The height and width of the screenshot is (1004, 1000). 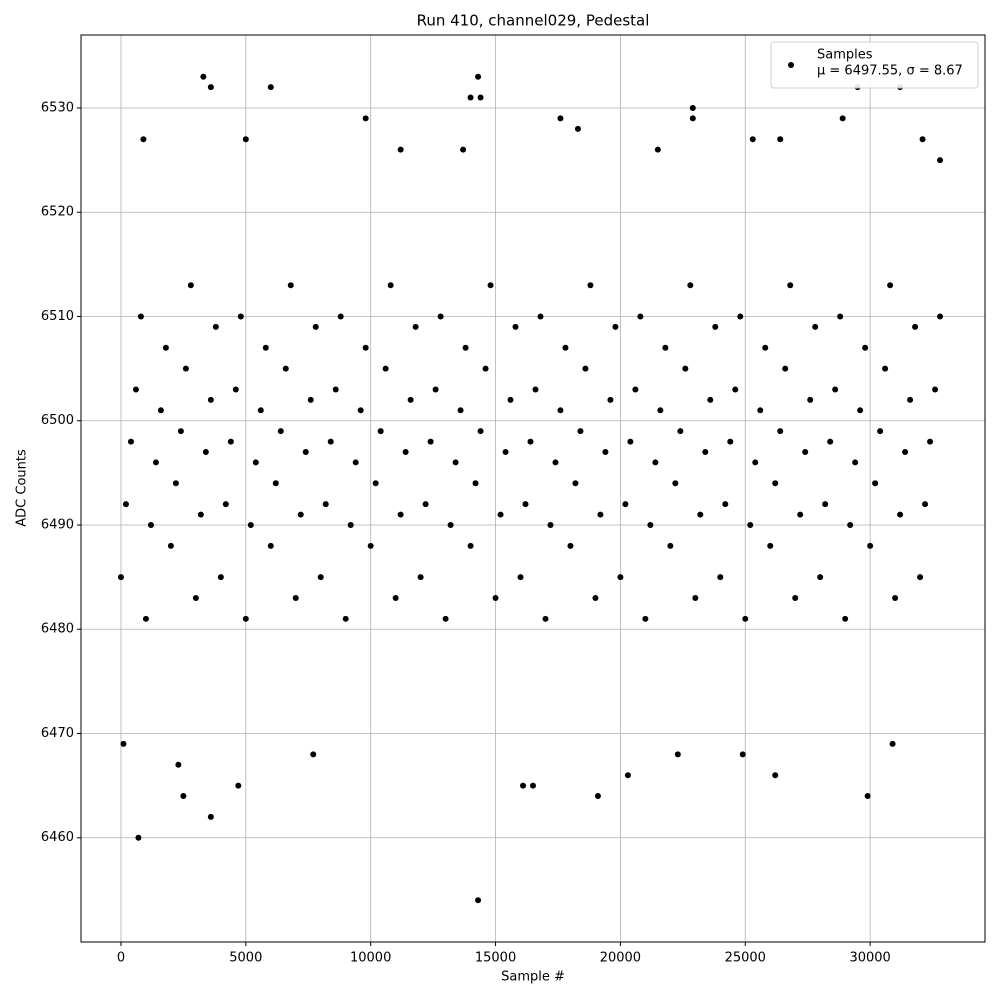 What do you see at coordinates (533, 977) in the screenshot?
I see `x-axis-label: Sample #` at bounding box center [533, 977].